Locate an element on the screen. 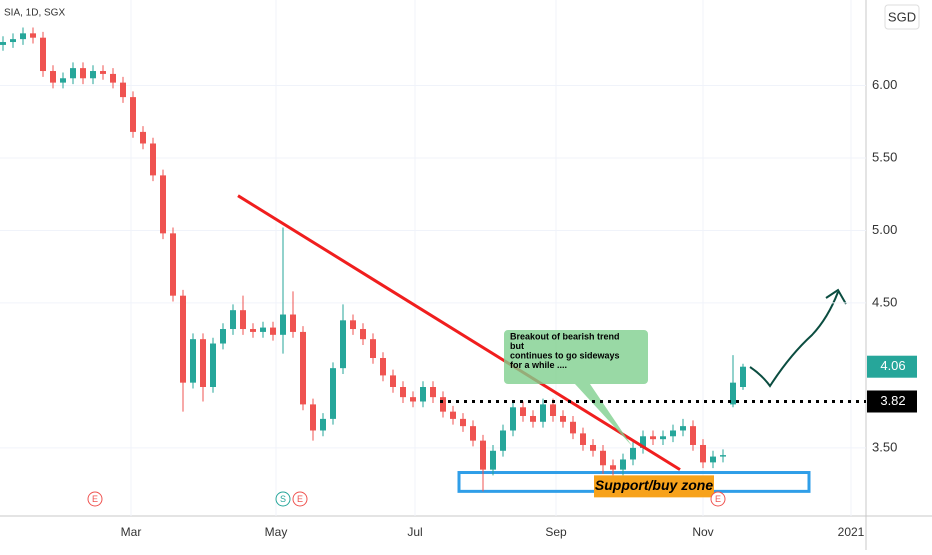 The width and height of the screenshot is (932, 555). support-label-box is located at coordinates (654, 486).